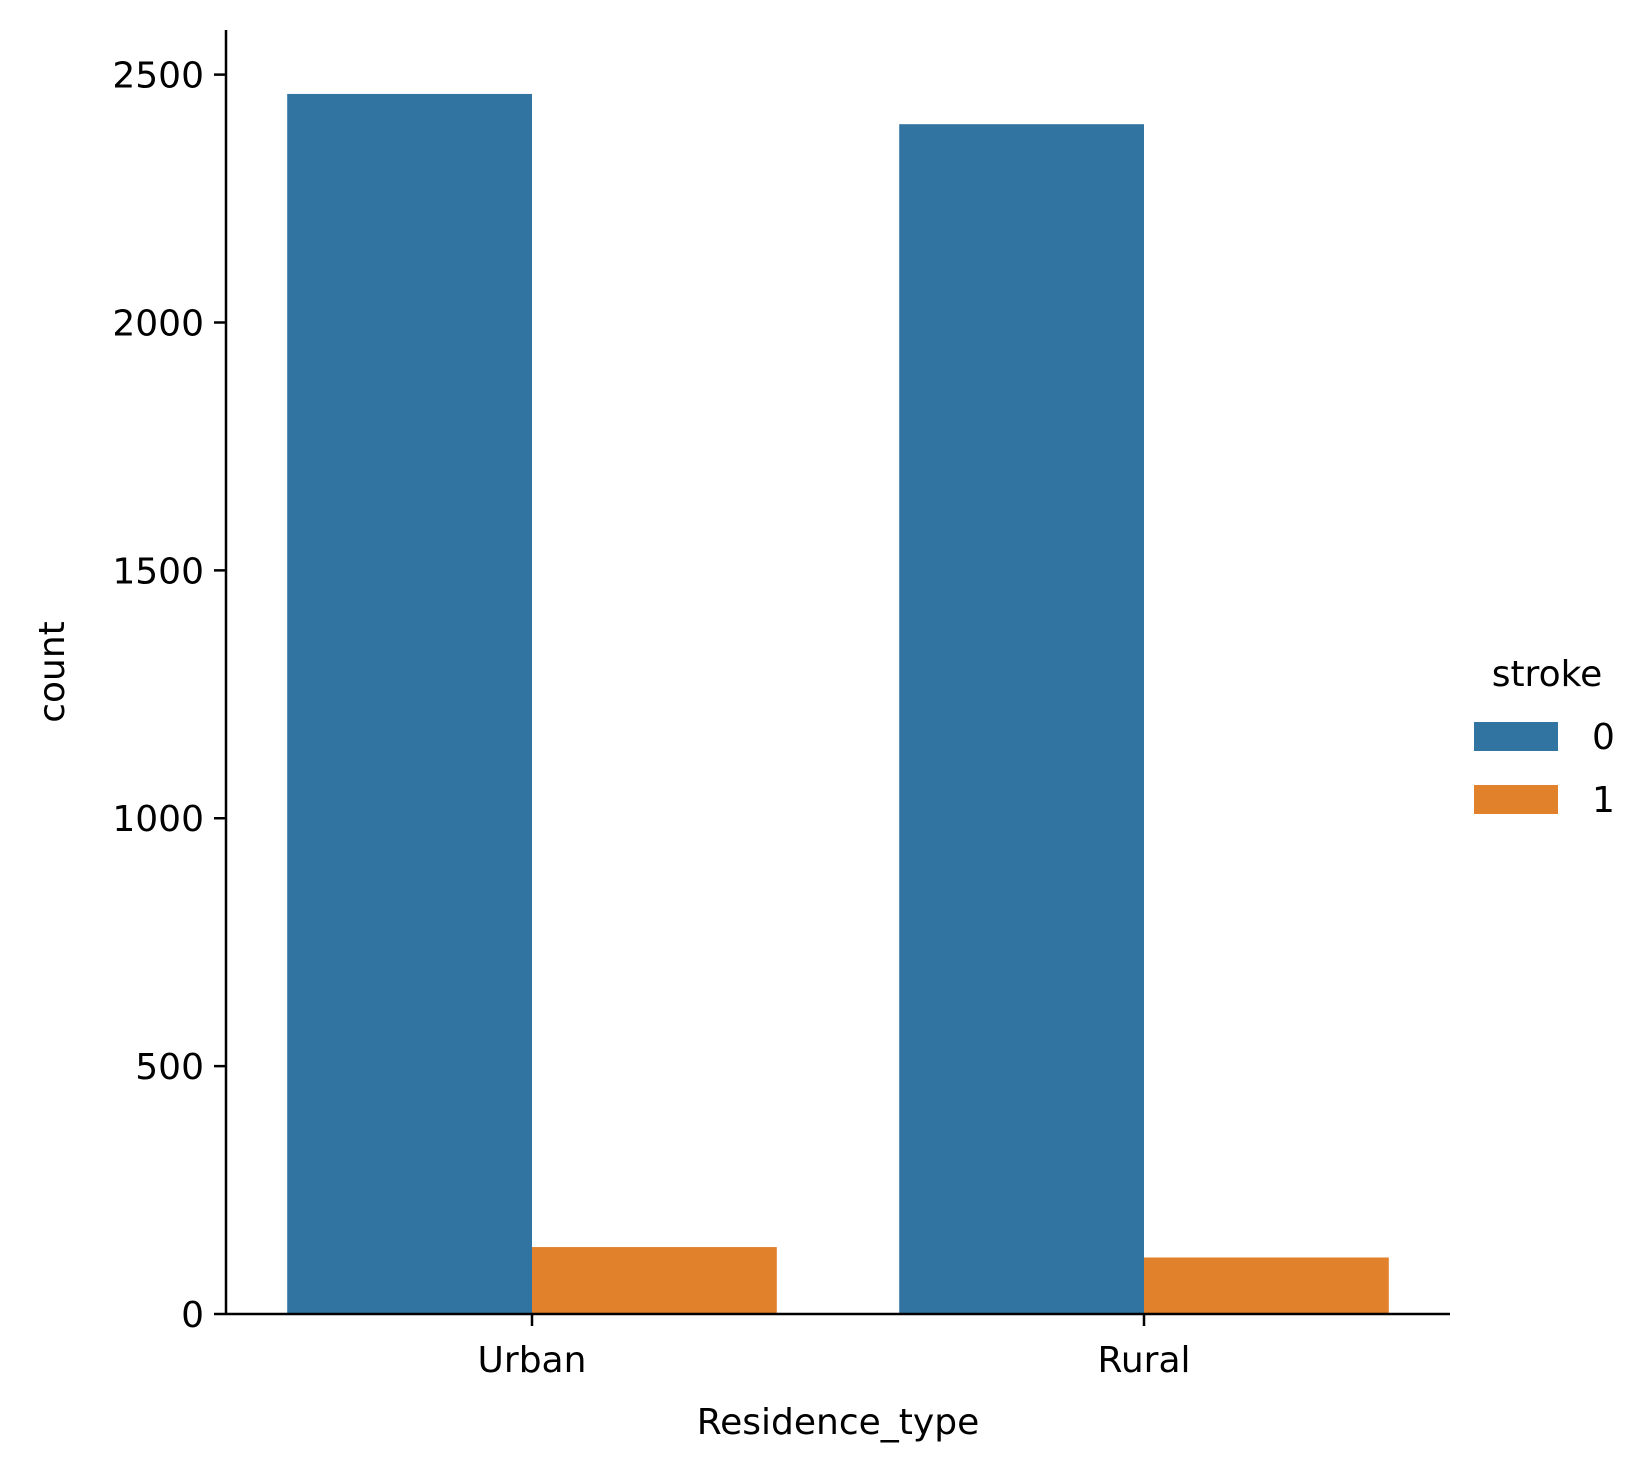 This screenshot has width=1643, height=1471. Describe the element at coordinates (52, 672) in the screenshot. I see `y-axis-label: count` at that location.